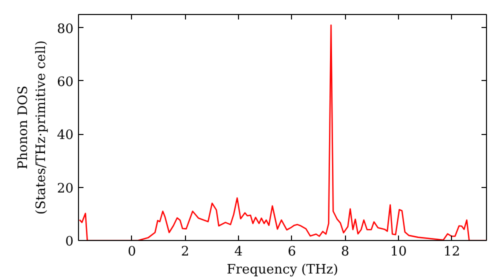 The width and height of the screenshot is (500, 280). Describe the element at coordinates (69, 242) in the screenshot. I see `y-tick-label: 0` at that location.